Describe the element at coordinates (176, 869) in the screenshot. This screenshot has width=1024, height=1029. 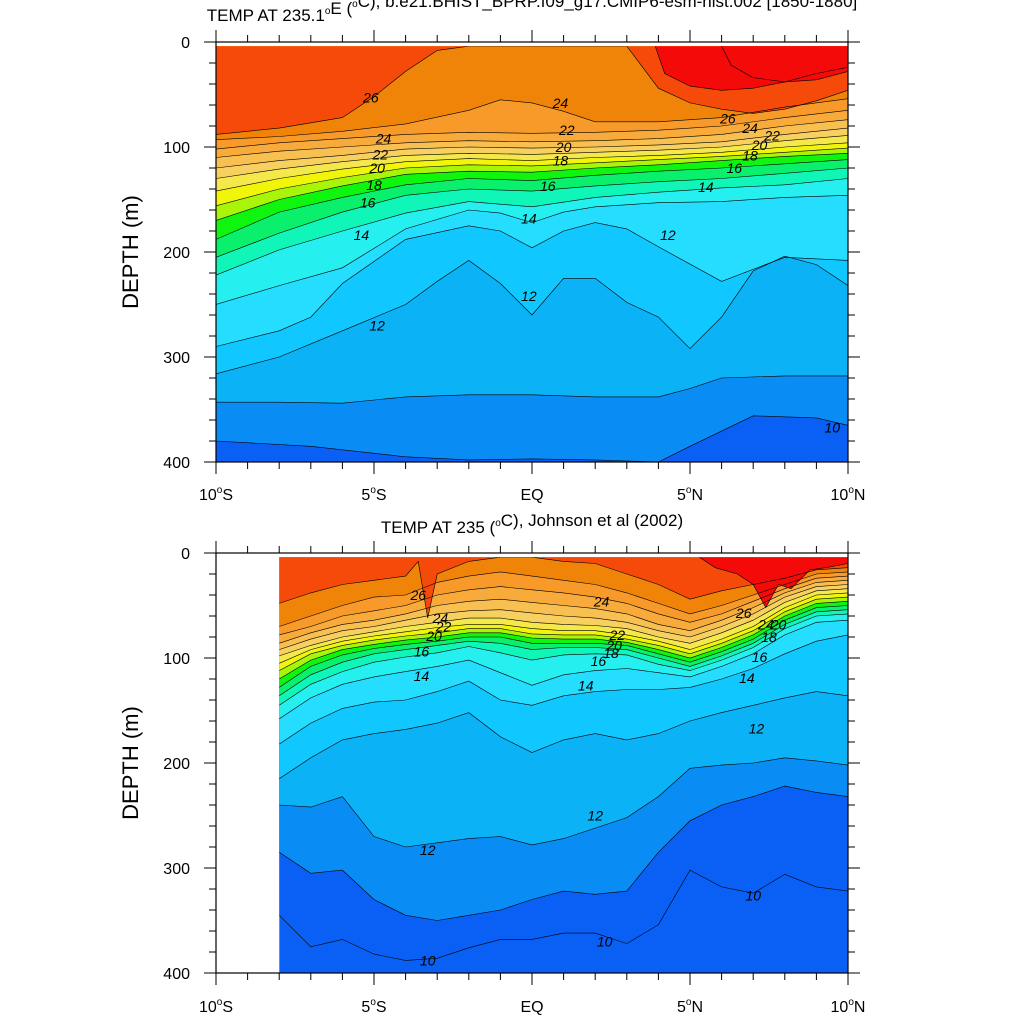
I see `y-tick-label: 300` at that location.